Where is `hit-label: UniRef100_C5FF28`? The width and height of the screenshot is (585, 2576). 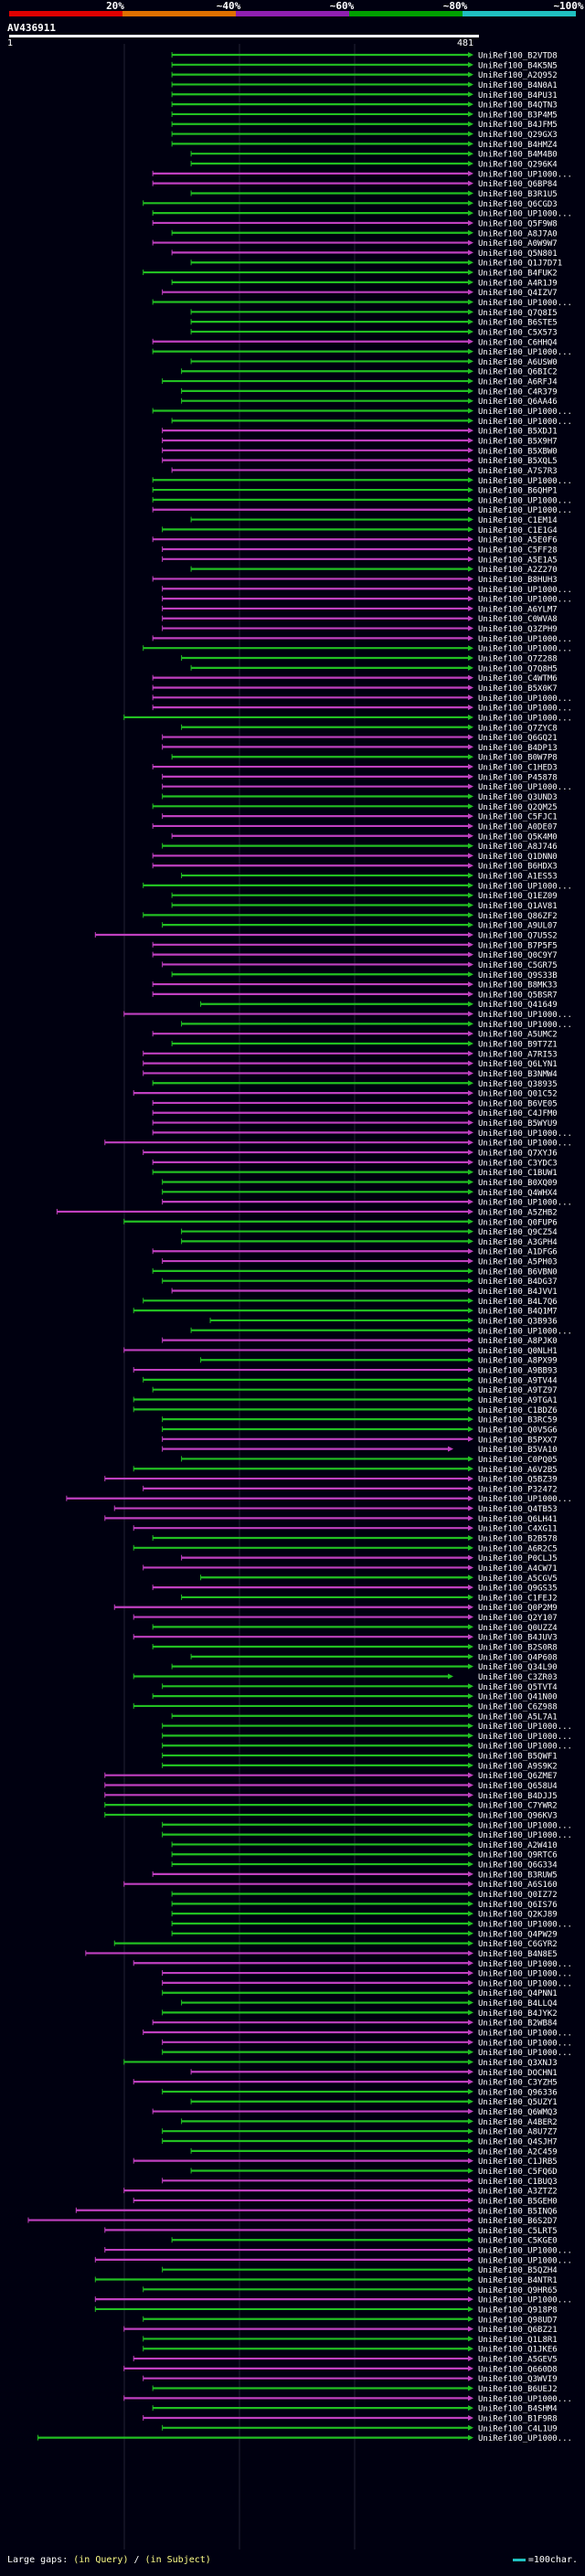 hit-label: UniRef100_C5FF28 is located at coordinates (518, 551).